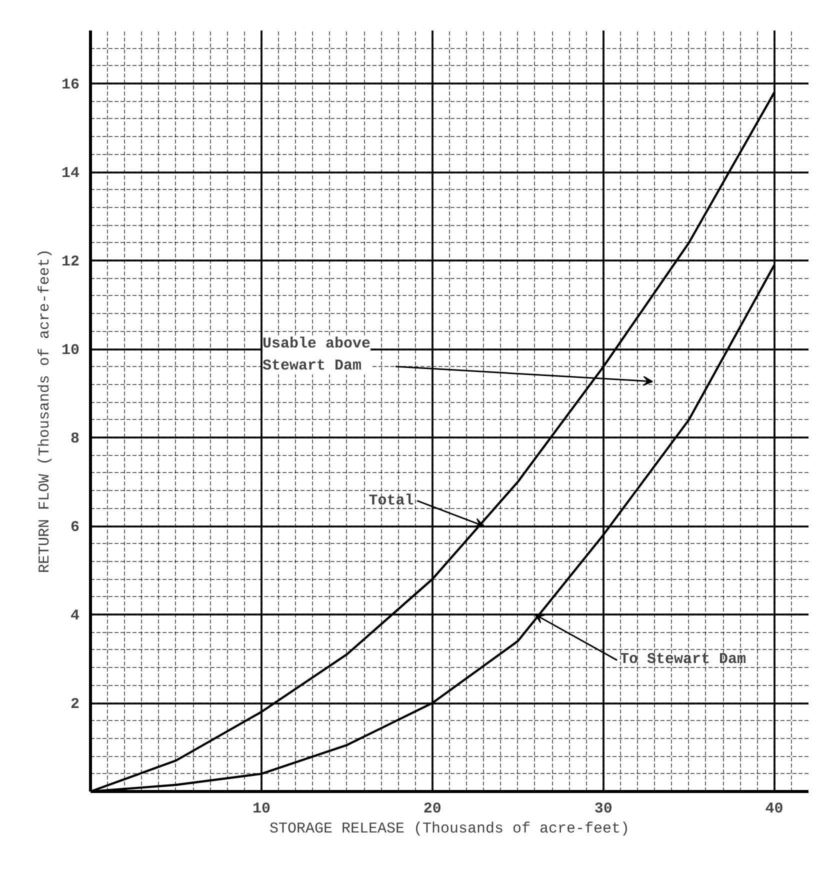 The image size is (838, 871). I want to click on x-tick-label: 10, so click(261, 809).